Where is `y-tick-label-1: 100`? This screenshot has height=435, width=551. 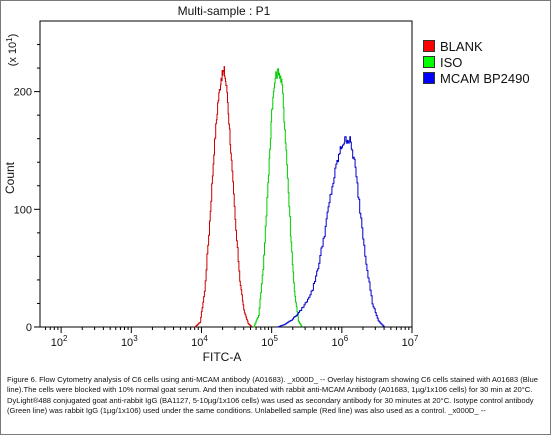
y-tick-label-1: 100 is located at coordinates (23, 210).